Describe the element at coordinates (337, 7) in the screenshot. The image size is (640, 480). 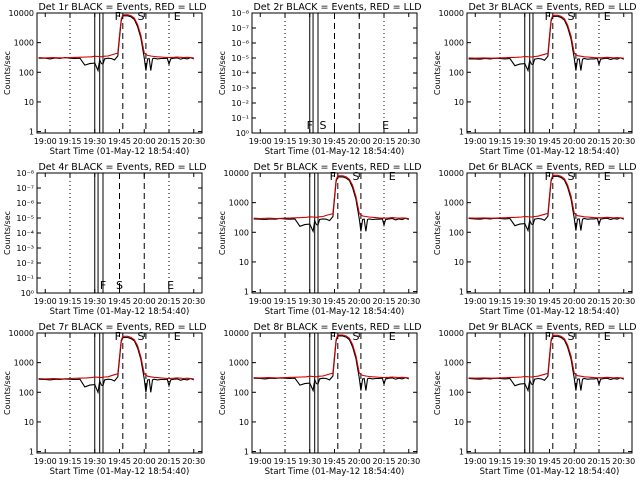
I see `panel-title: Det 2r BLACK = Events, RED = LLD` at that location.